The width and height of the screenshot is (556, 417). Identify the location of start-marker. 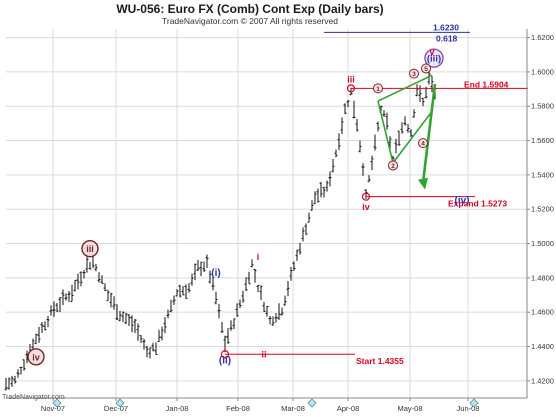
(225, 354).